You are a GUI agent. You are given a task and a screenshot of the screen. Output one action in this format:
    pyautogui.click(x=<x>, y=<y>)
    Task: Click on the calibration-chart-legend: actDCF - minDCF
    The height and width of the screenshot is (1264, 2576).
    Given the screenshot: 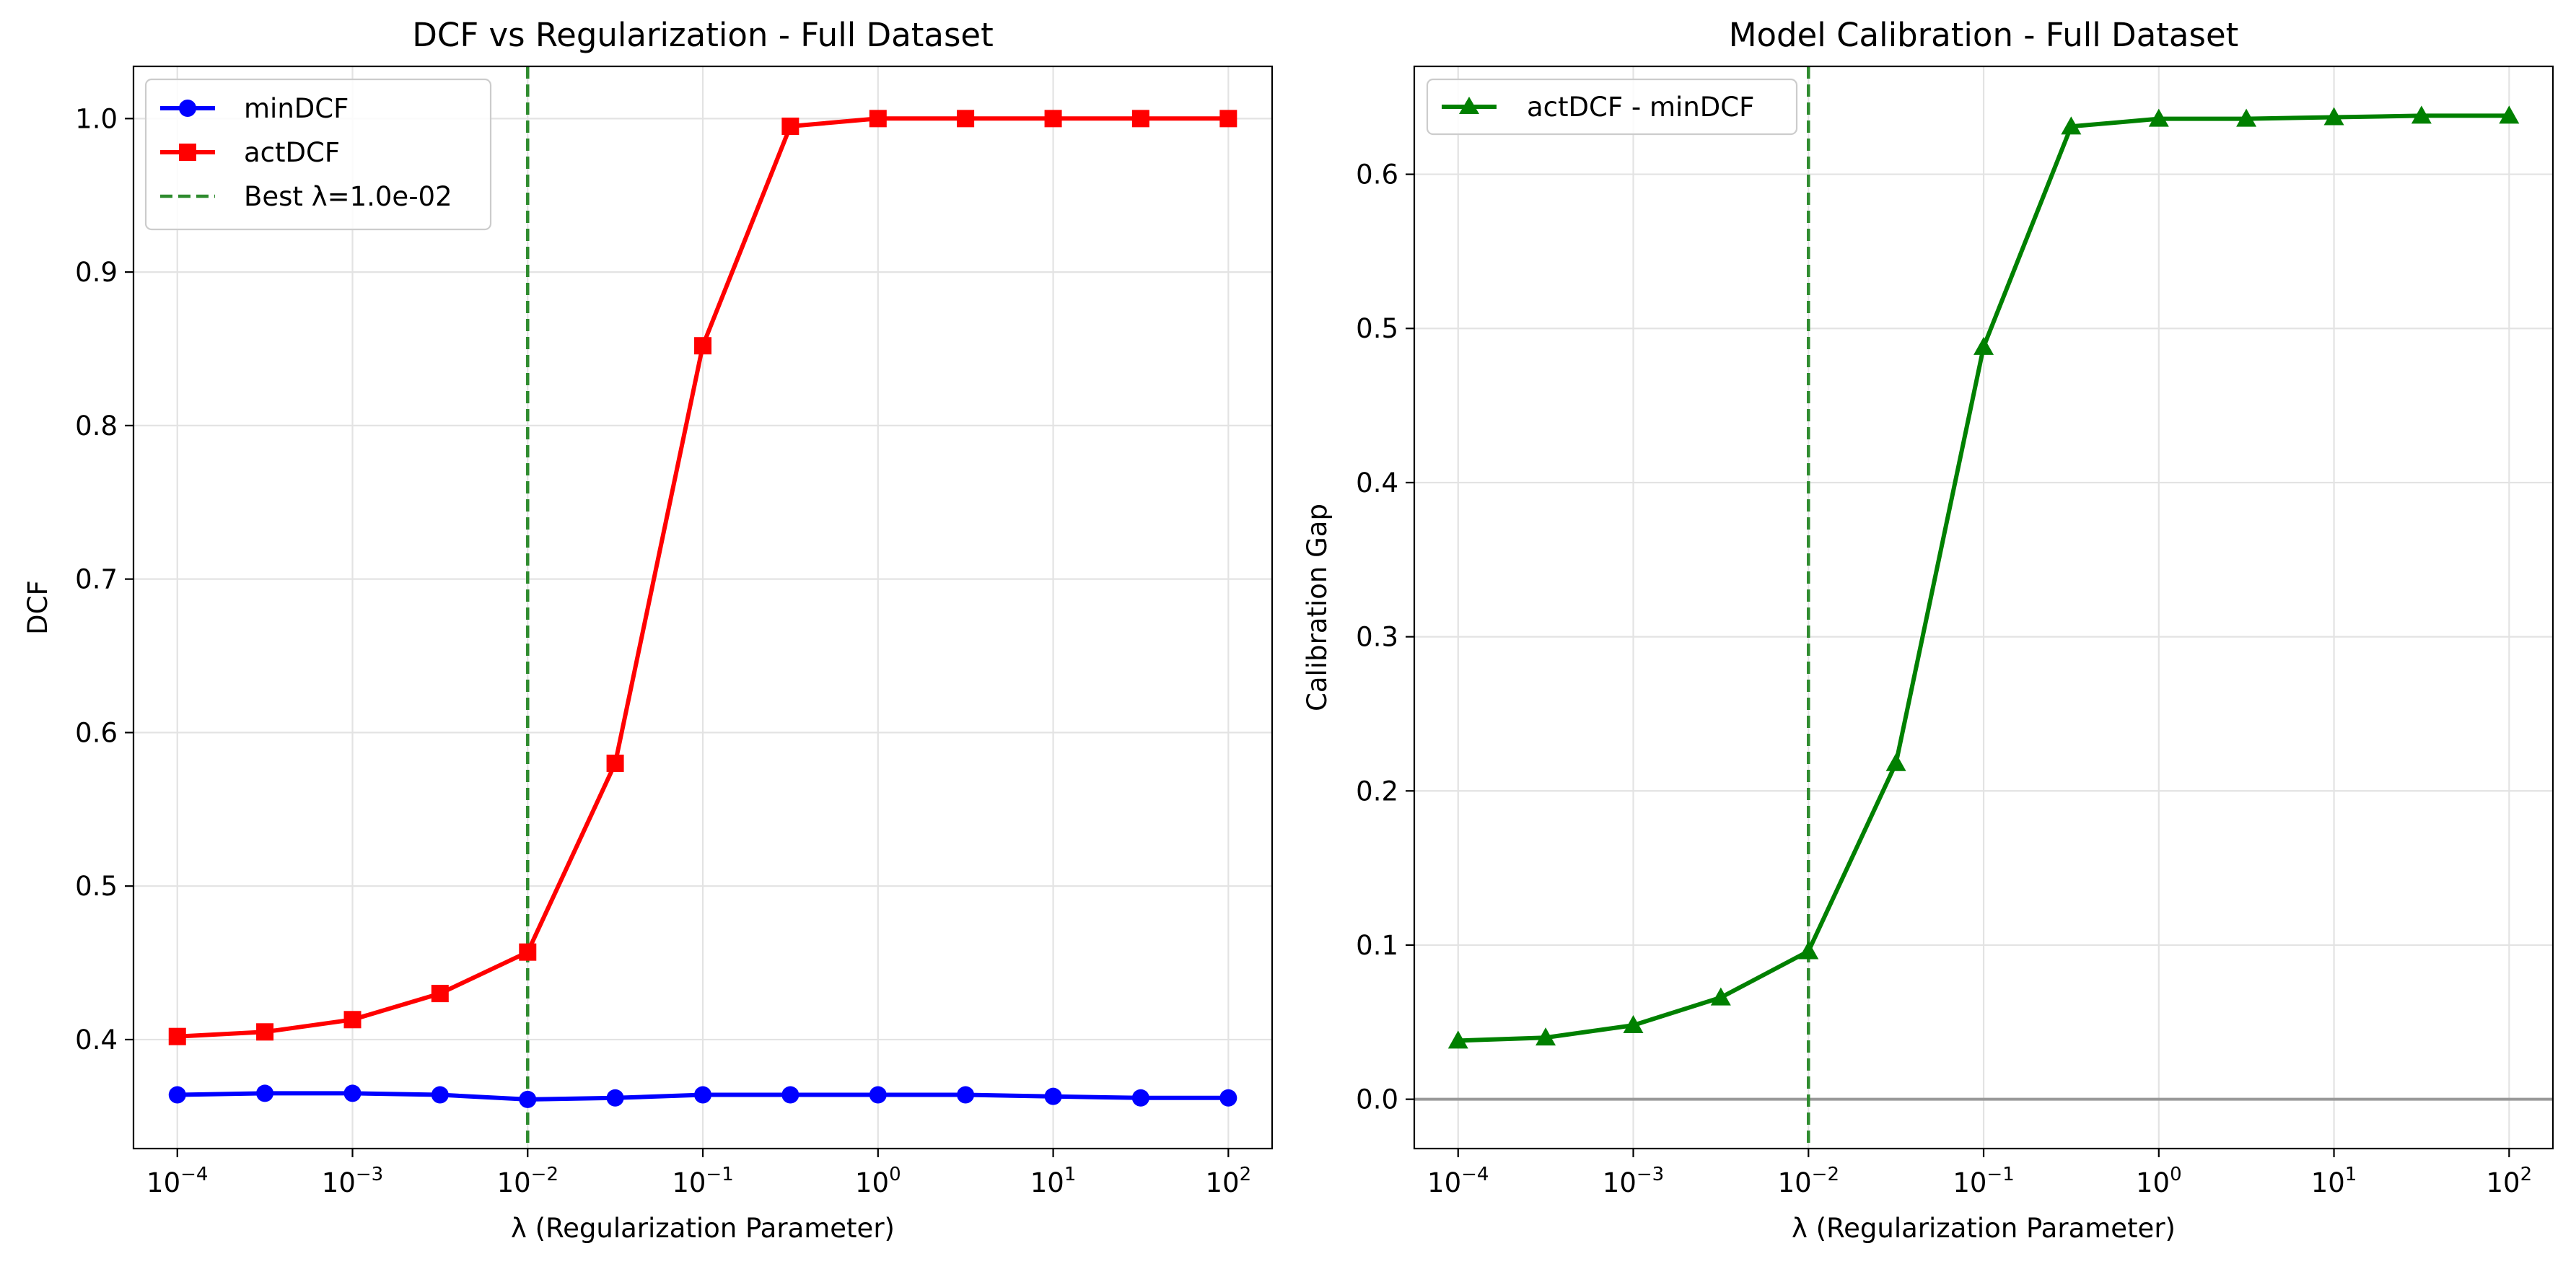 What is the action you would take?
    pyautogui.click(x=1612, y=107)
    